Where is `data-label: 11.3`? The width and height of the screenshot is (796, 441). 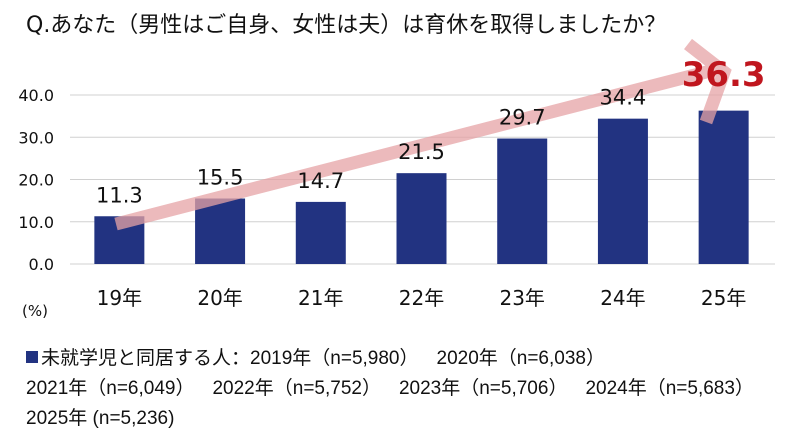 data-label: 11.3 is located at coordinates (119, 195).